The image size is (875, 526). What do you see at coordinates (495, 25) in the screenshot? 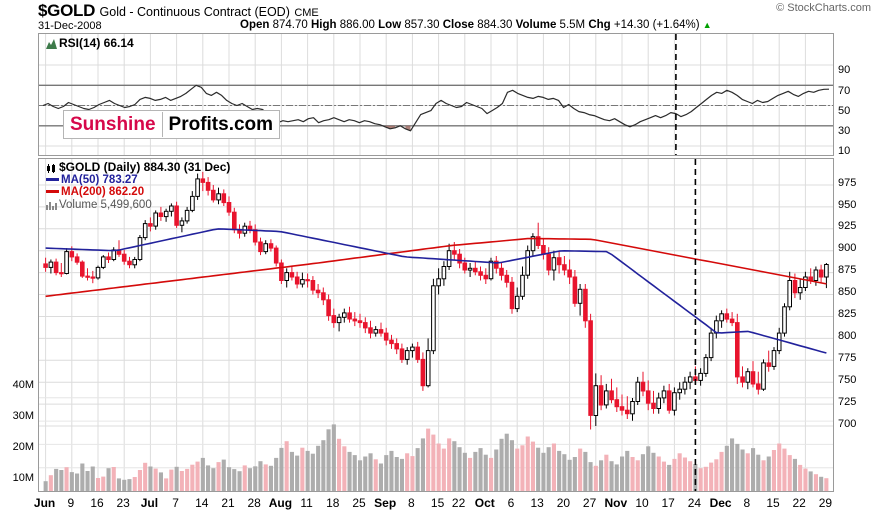
I see `close-value: 884.30` at bounding box center [495, 25].